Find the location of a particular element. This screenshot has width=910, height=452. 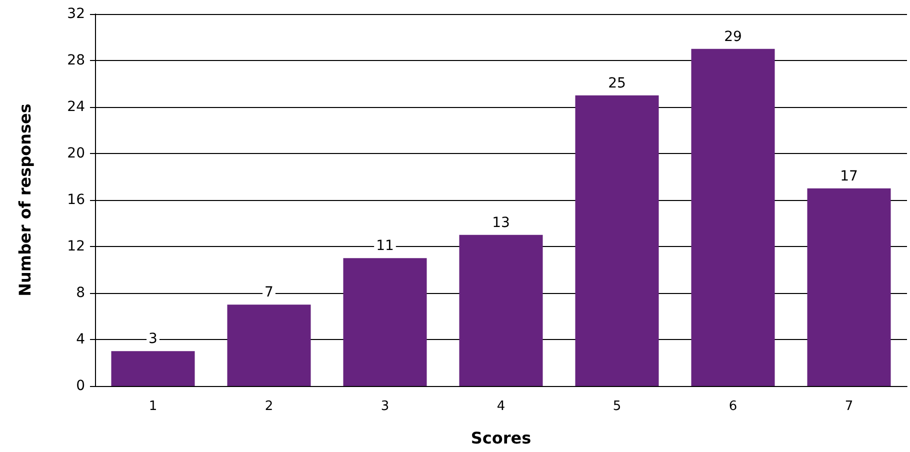

y-tick-label: 20 is located at coordinates (76, 154).